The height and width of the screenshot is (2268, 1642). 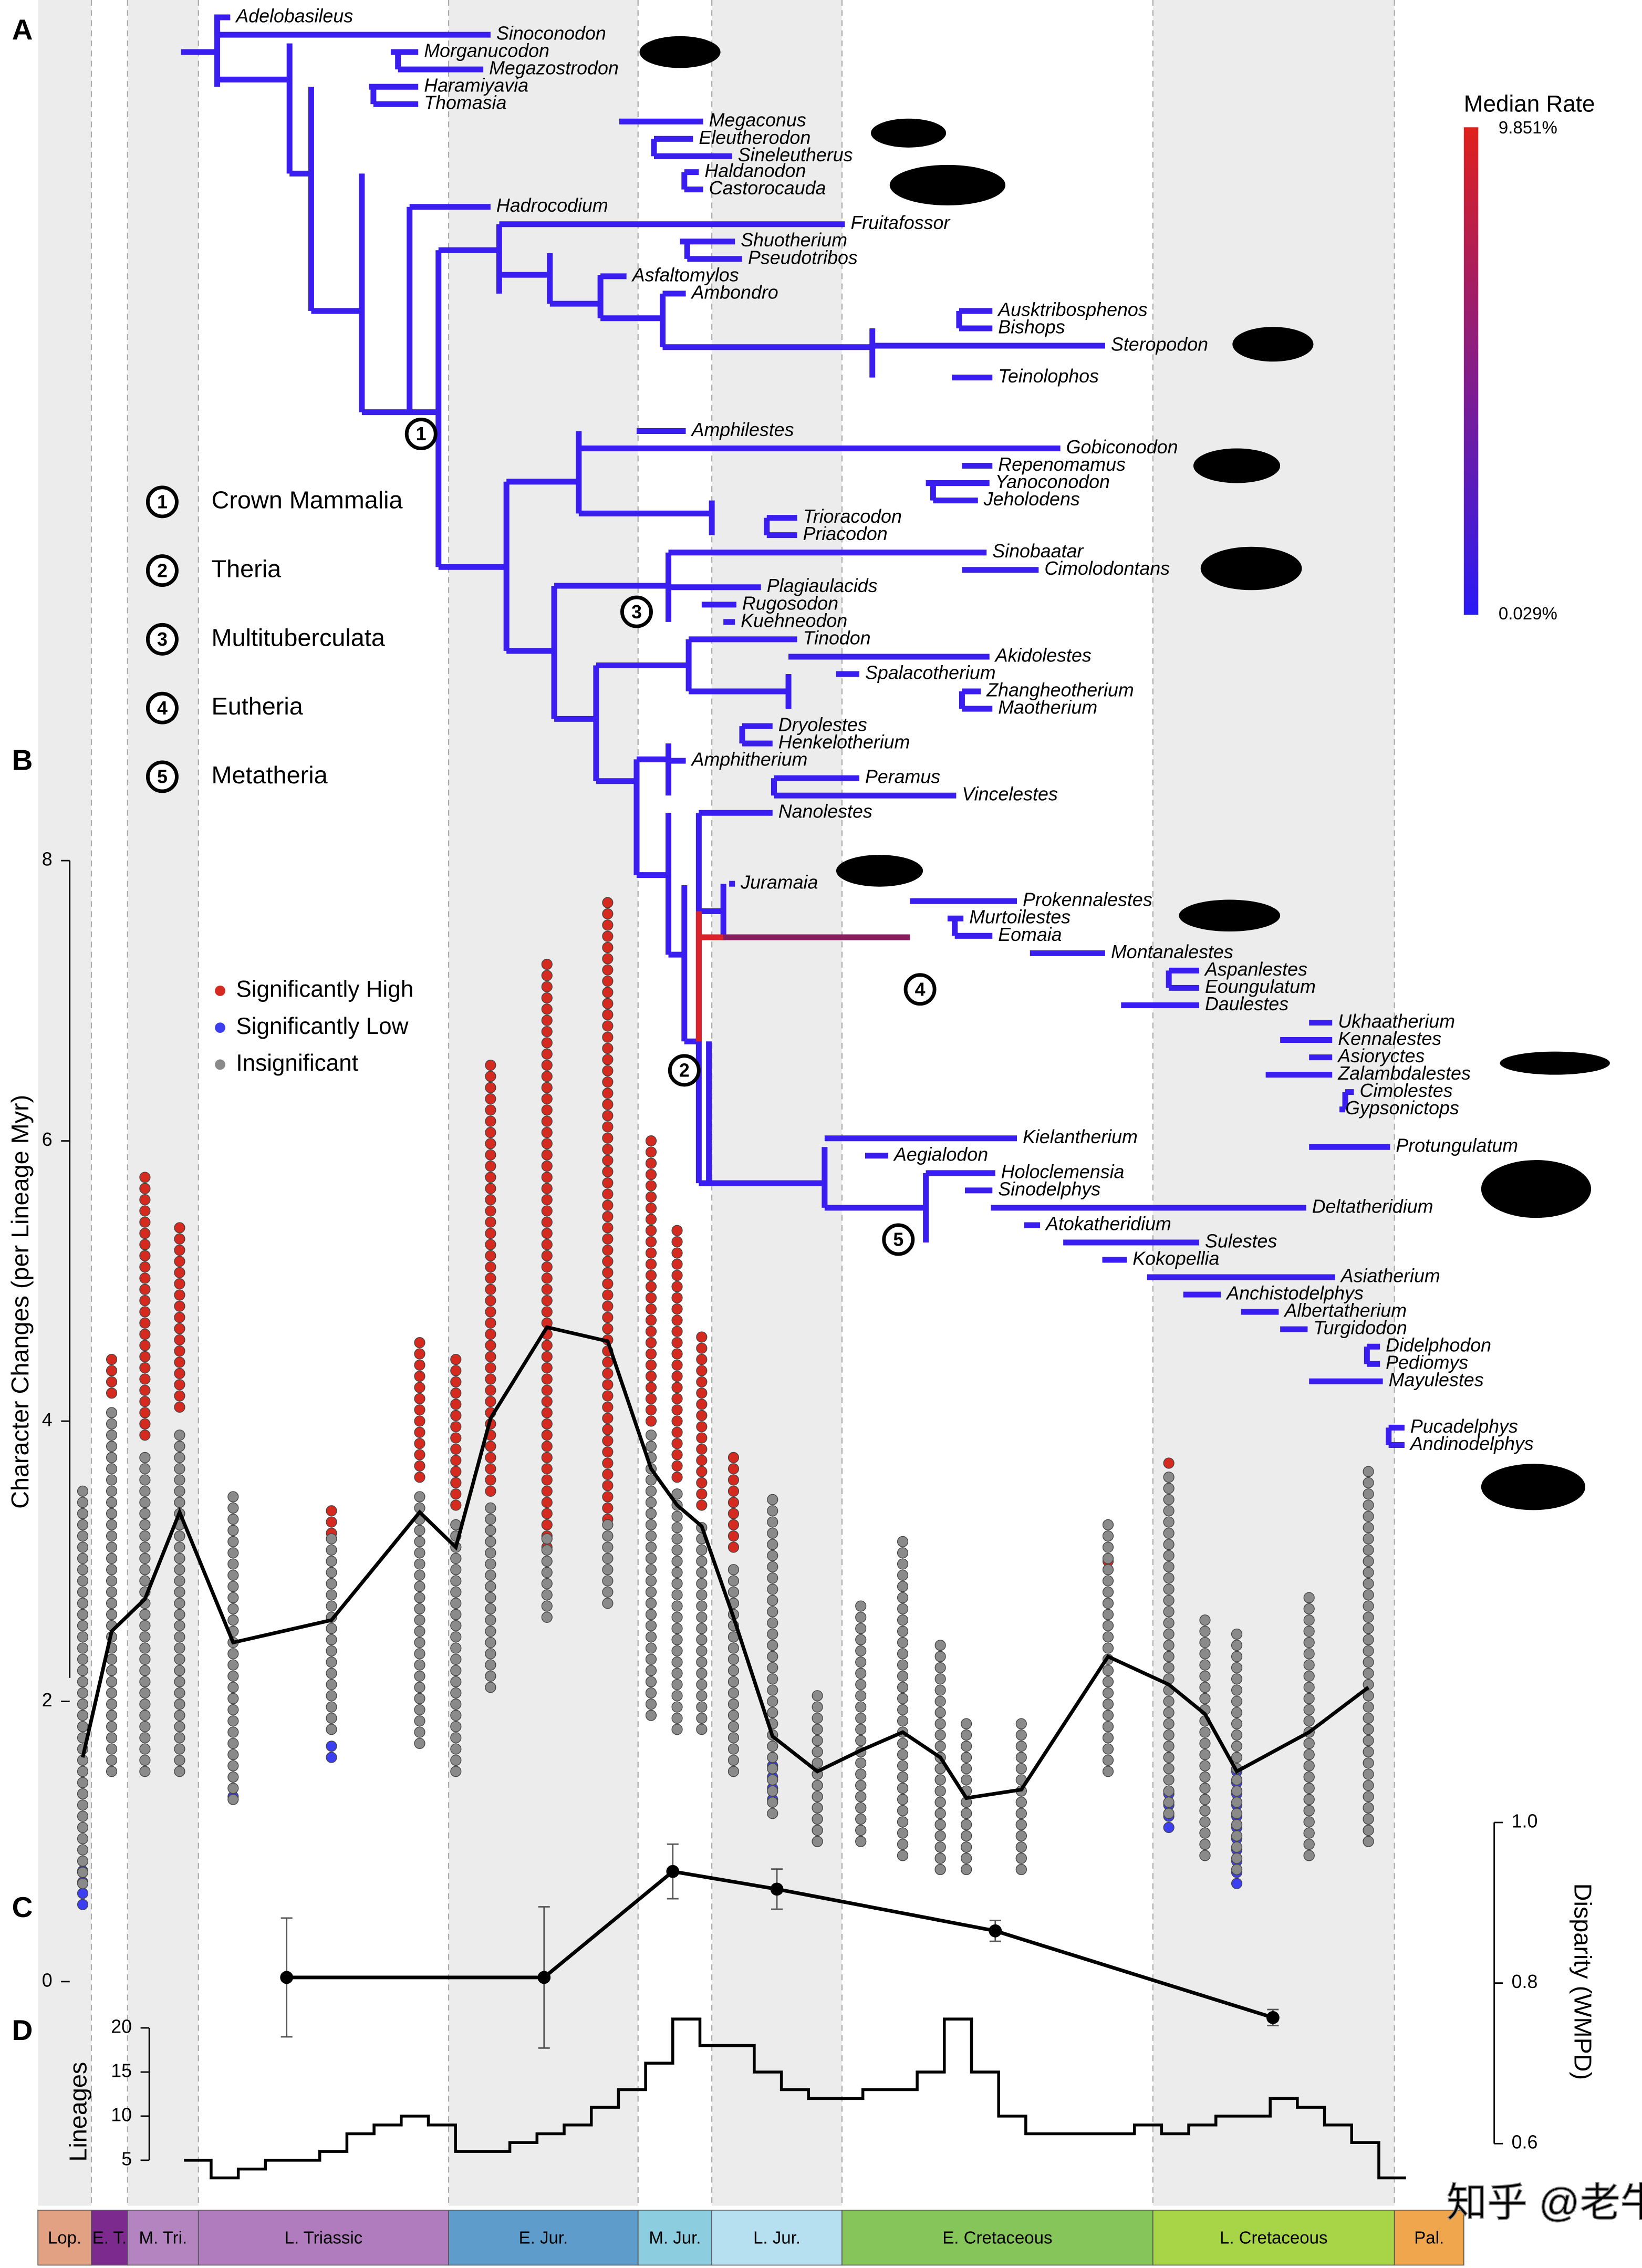 I want to click on panel-label: A, so click(x=22, y=29).